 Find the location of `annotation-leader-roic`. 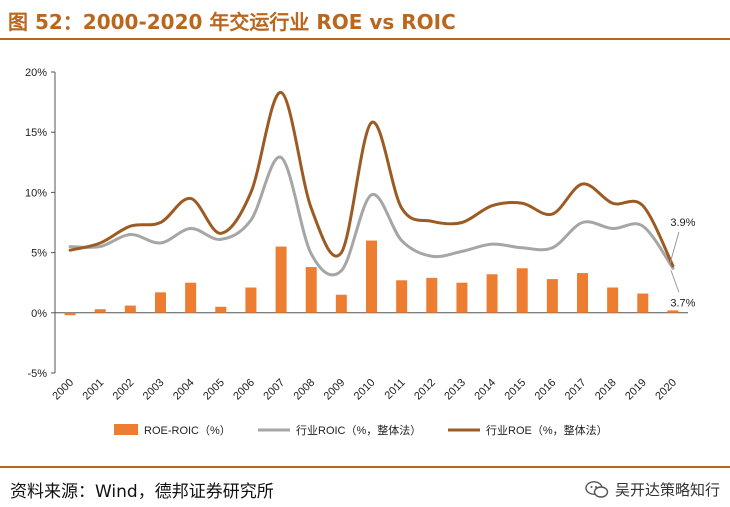

annotation-leader-roic is located at coordinates (675, 281).